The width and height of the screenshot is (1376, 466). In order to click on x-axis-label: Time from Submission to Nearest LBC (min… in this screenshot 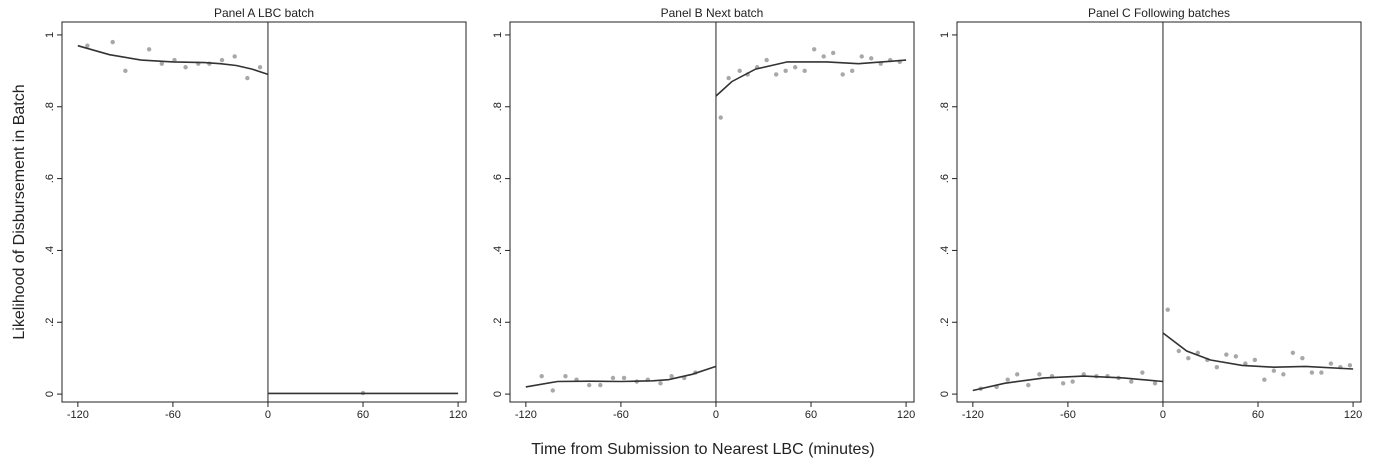, I will do `click(703, 449)`.